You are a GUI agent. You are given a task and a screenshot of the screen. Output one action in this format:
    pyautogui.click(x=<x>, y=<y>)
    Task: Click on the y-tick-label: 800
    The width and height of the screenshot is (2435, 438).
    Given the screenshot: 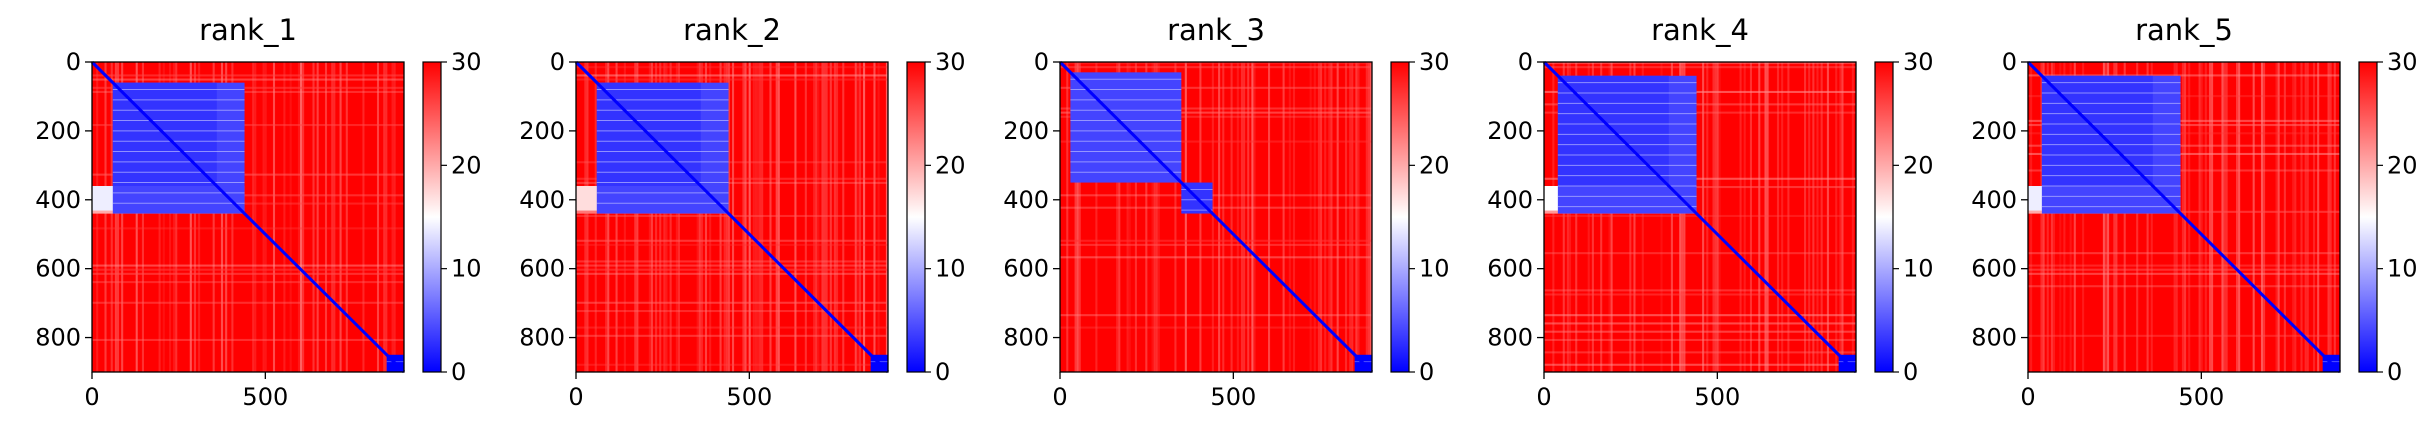 What is the action you would take?
    pyautogui.click(x=1994, y=338)
    